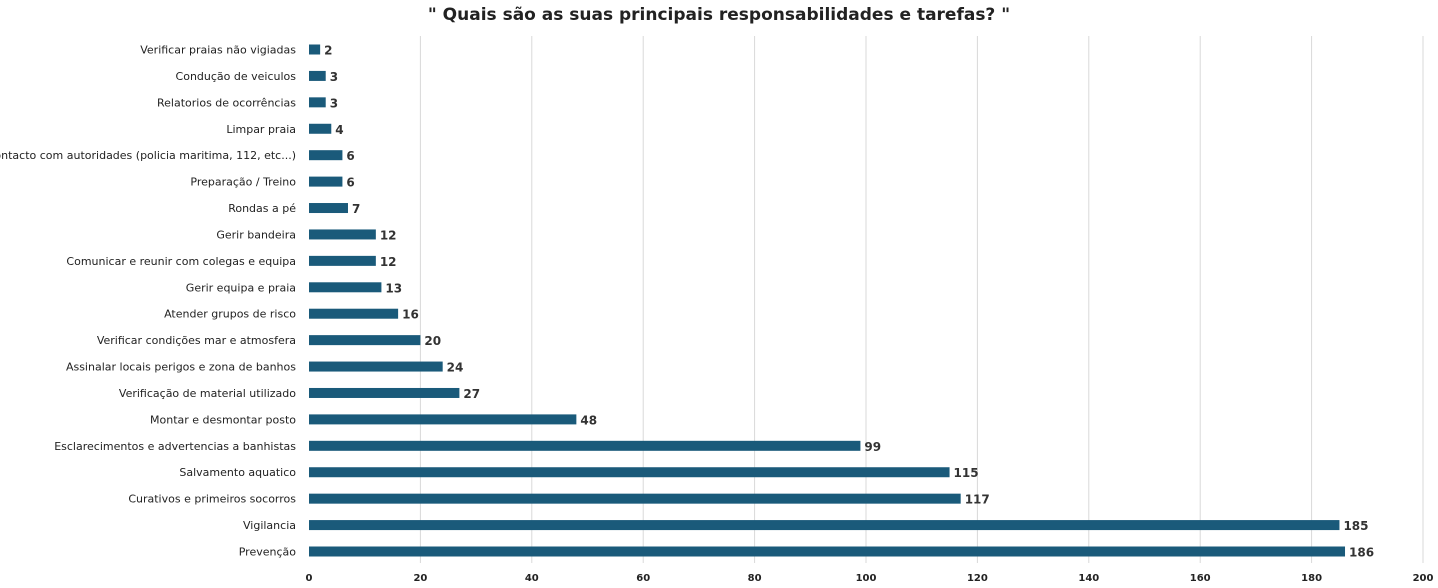  I want to click on x-tick-label: 40, so click(532, 578).